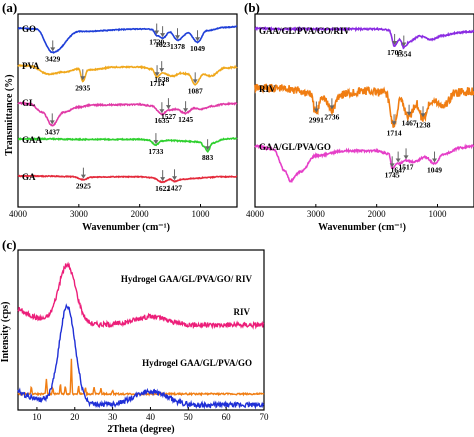  What do you see at coordinates (127, 114) in the screenshot?
I see `series-line-gl` at bounding box center [127, 114].